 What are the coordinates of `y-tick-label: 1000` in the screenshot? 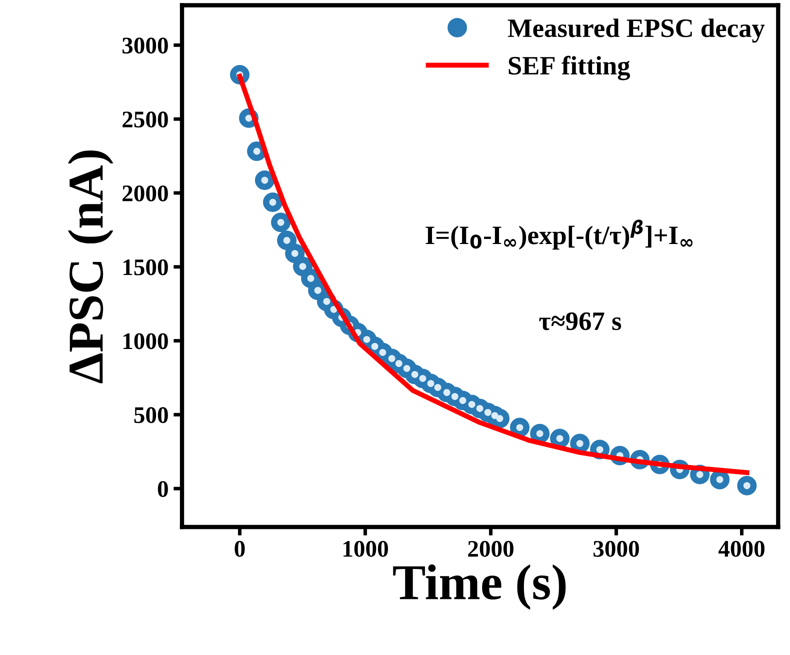 It's located at (145, 341).